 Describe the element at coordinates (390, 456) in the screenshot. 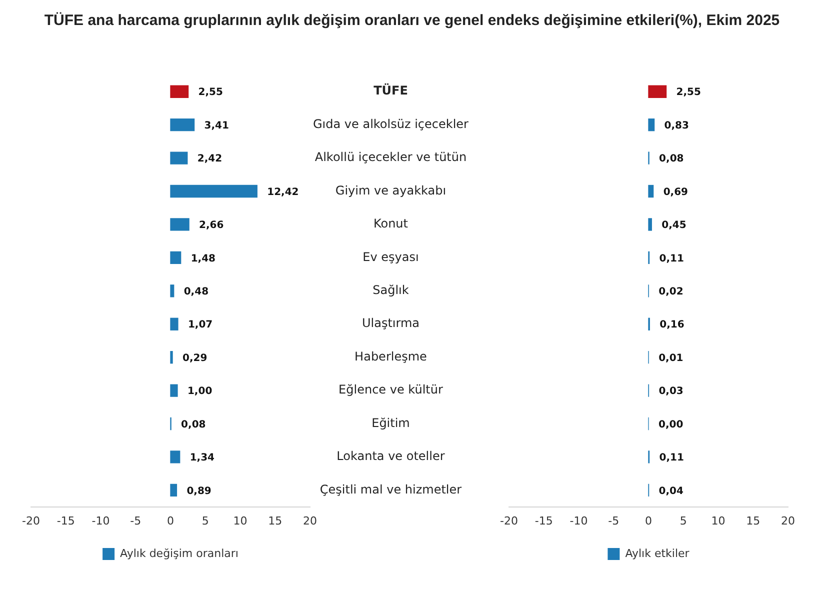

I see `y-tick-label: Lokanta ve oteller` at that location.